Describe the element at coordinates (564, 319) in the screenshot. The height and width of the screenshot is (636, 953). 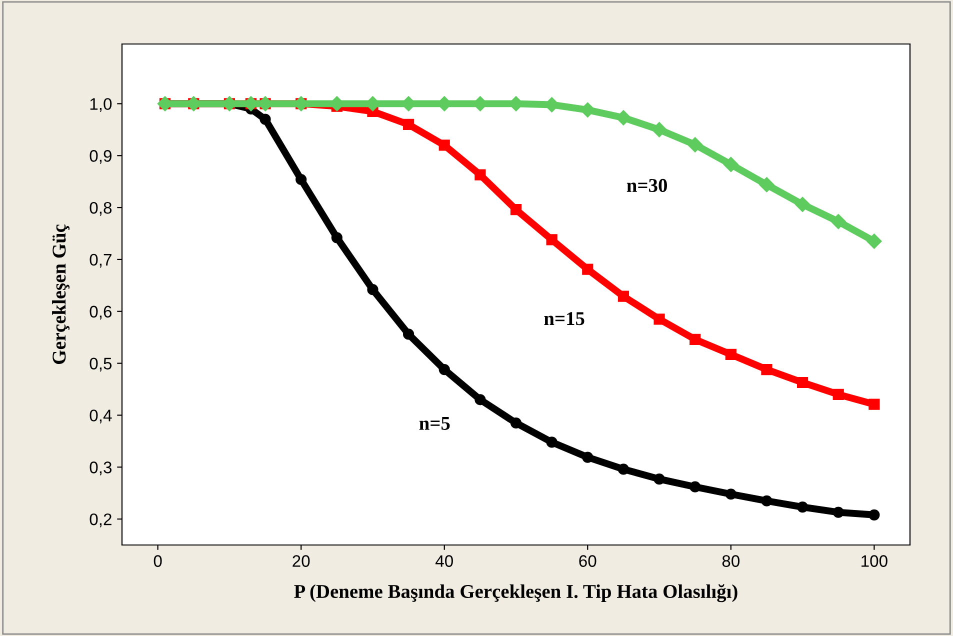
I see `series-label: n=15` at that location.